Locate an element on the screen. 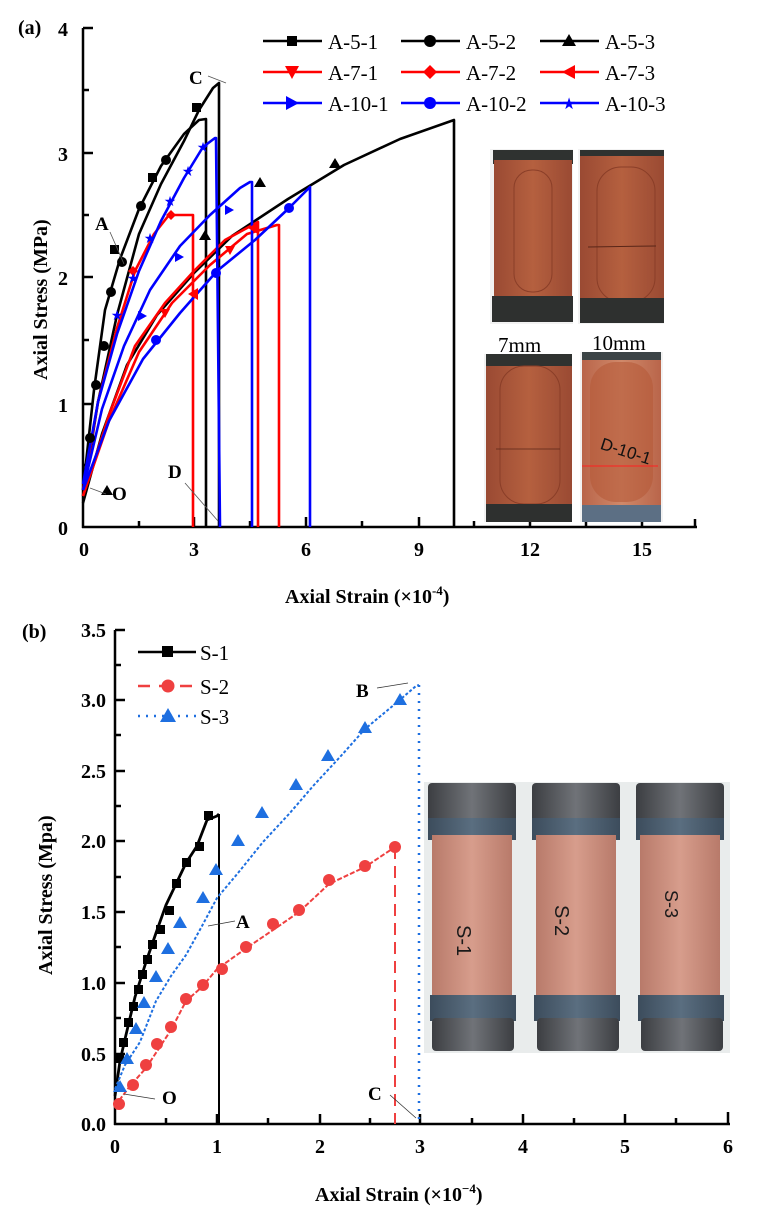 The height and width of the screenshot is (1222, 757). specimen-photo-s-3: S-3 is located at coordinates (680, 917).